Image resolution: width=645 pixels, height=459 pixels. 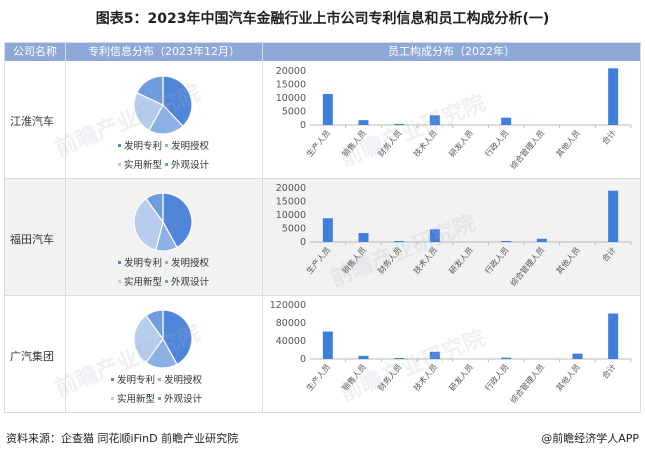 I want to click on brand-label: @前瞻经济学人APP, so click(x=590, y=438).